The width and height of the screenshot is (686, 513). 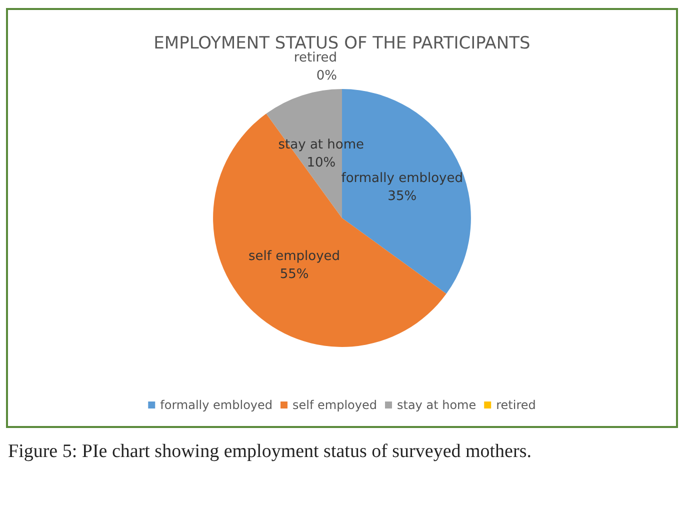 What do you see at coordinates (402, 178) in the screenshot?
I see `slice-label: formally embloyed` at bounding box center [402, 178].